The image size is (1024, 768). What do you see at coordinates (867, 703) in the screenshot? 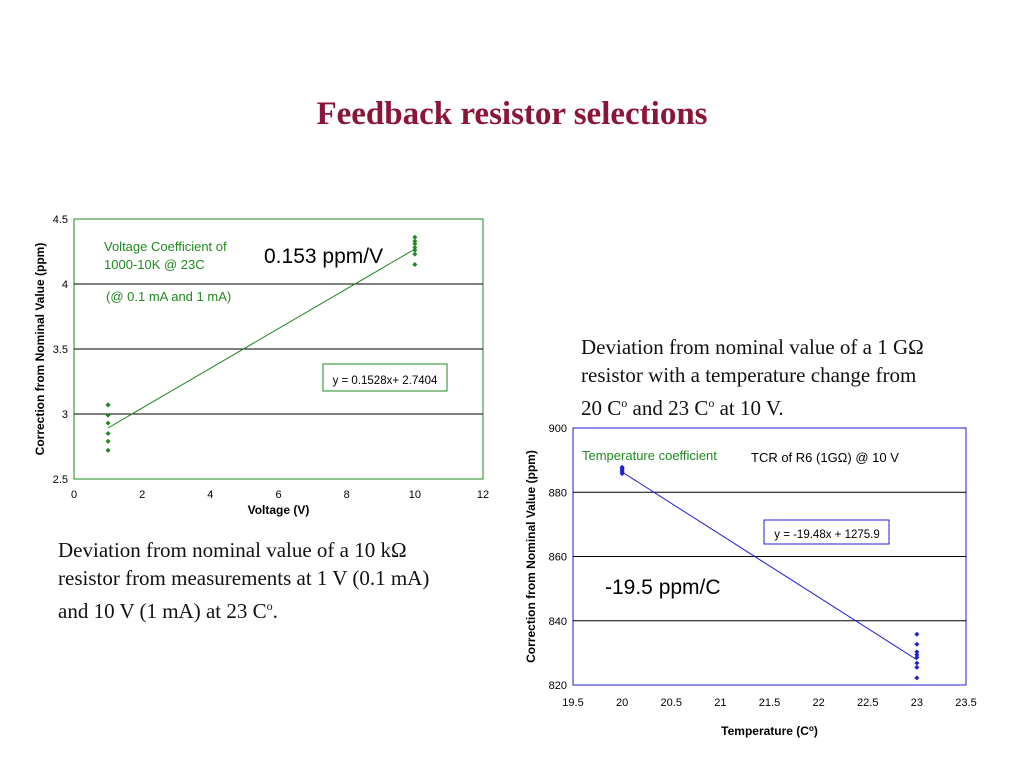
I see `x-tick-label: 22.5` at bounding box center [867, 703].